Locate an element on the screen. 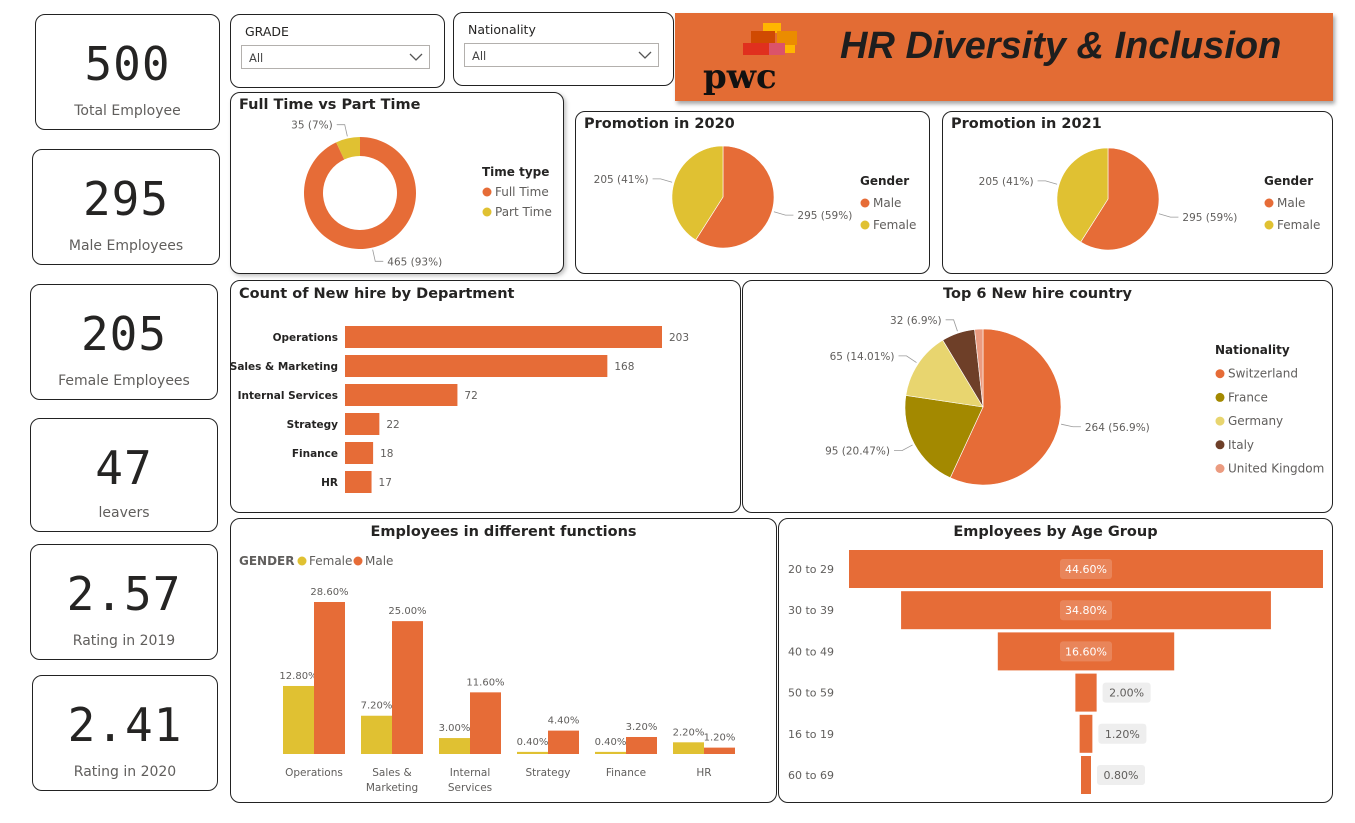 The width and height of the screenshot is (1355, 823). data-label: 65 (14.01%) is located at coordinates (862, 357).